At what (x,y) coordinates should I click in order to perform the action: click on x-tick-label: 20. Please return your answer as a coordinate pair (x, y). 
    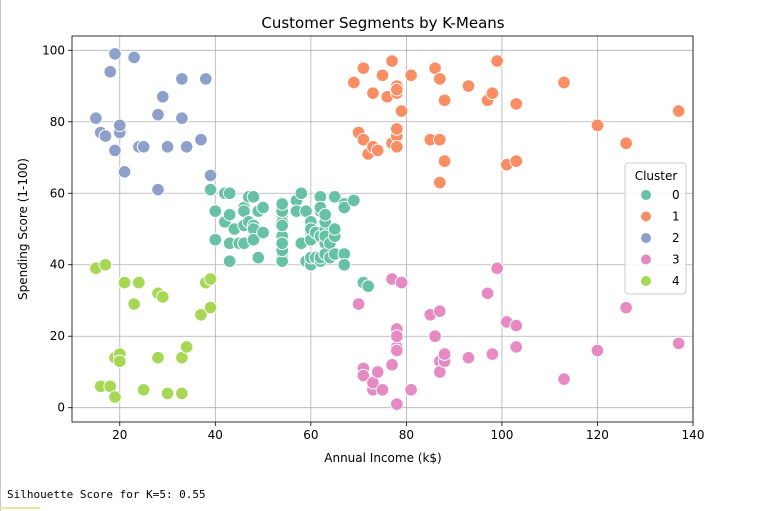
    Looking at the image, I should click on (119, 435).